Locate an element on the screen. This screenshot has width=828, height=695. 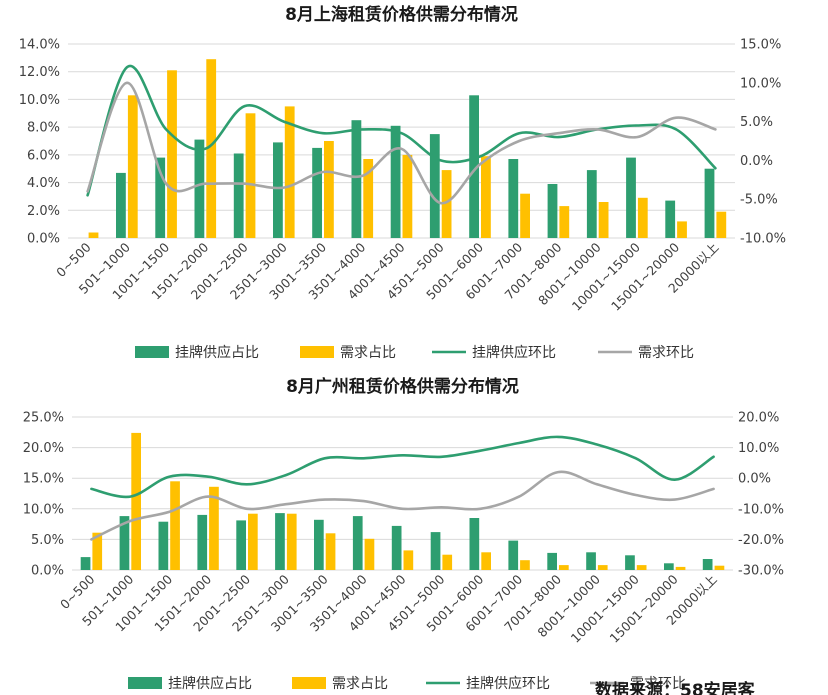
demand-mom-line is located at coordinates (402, 505).